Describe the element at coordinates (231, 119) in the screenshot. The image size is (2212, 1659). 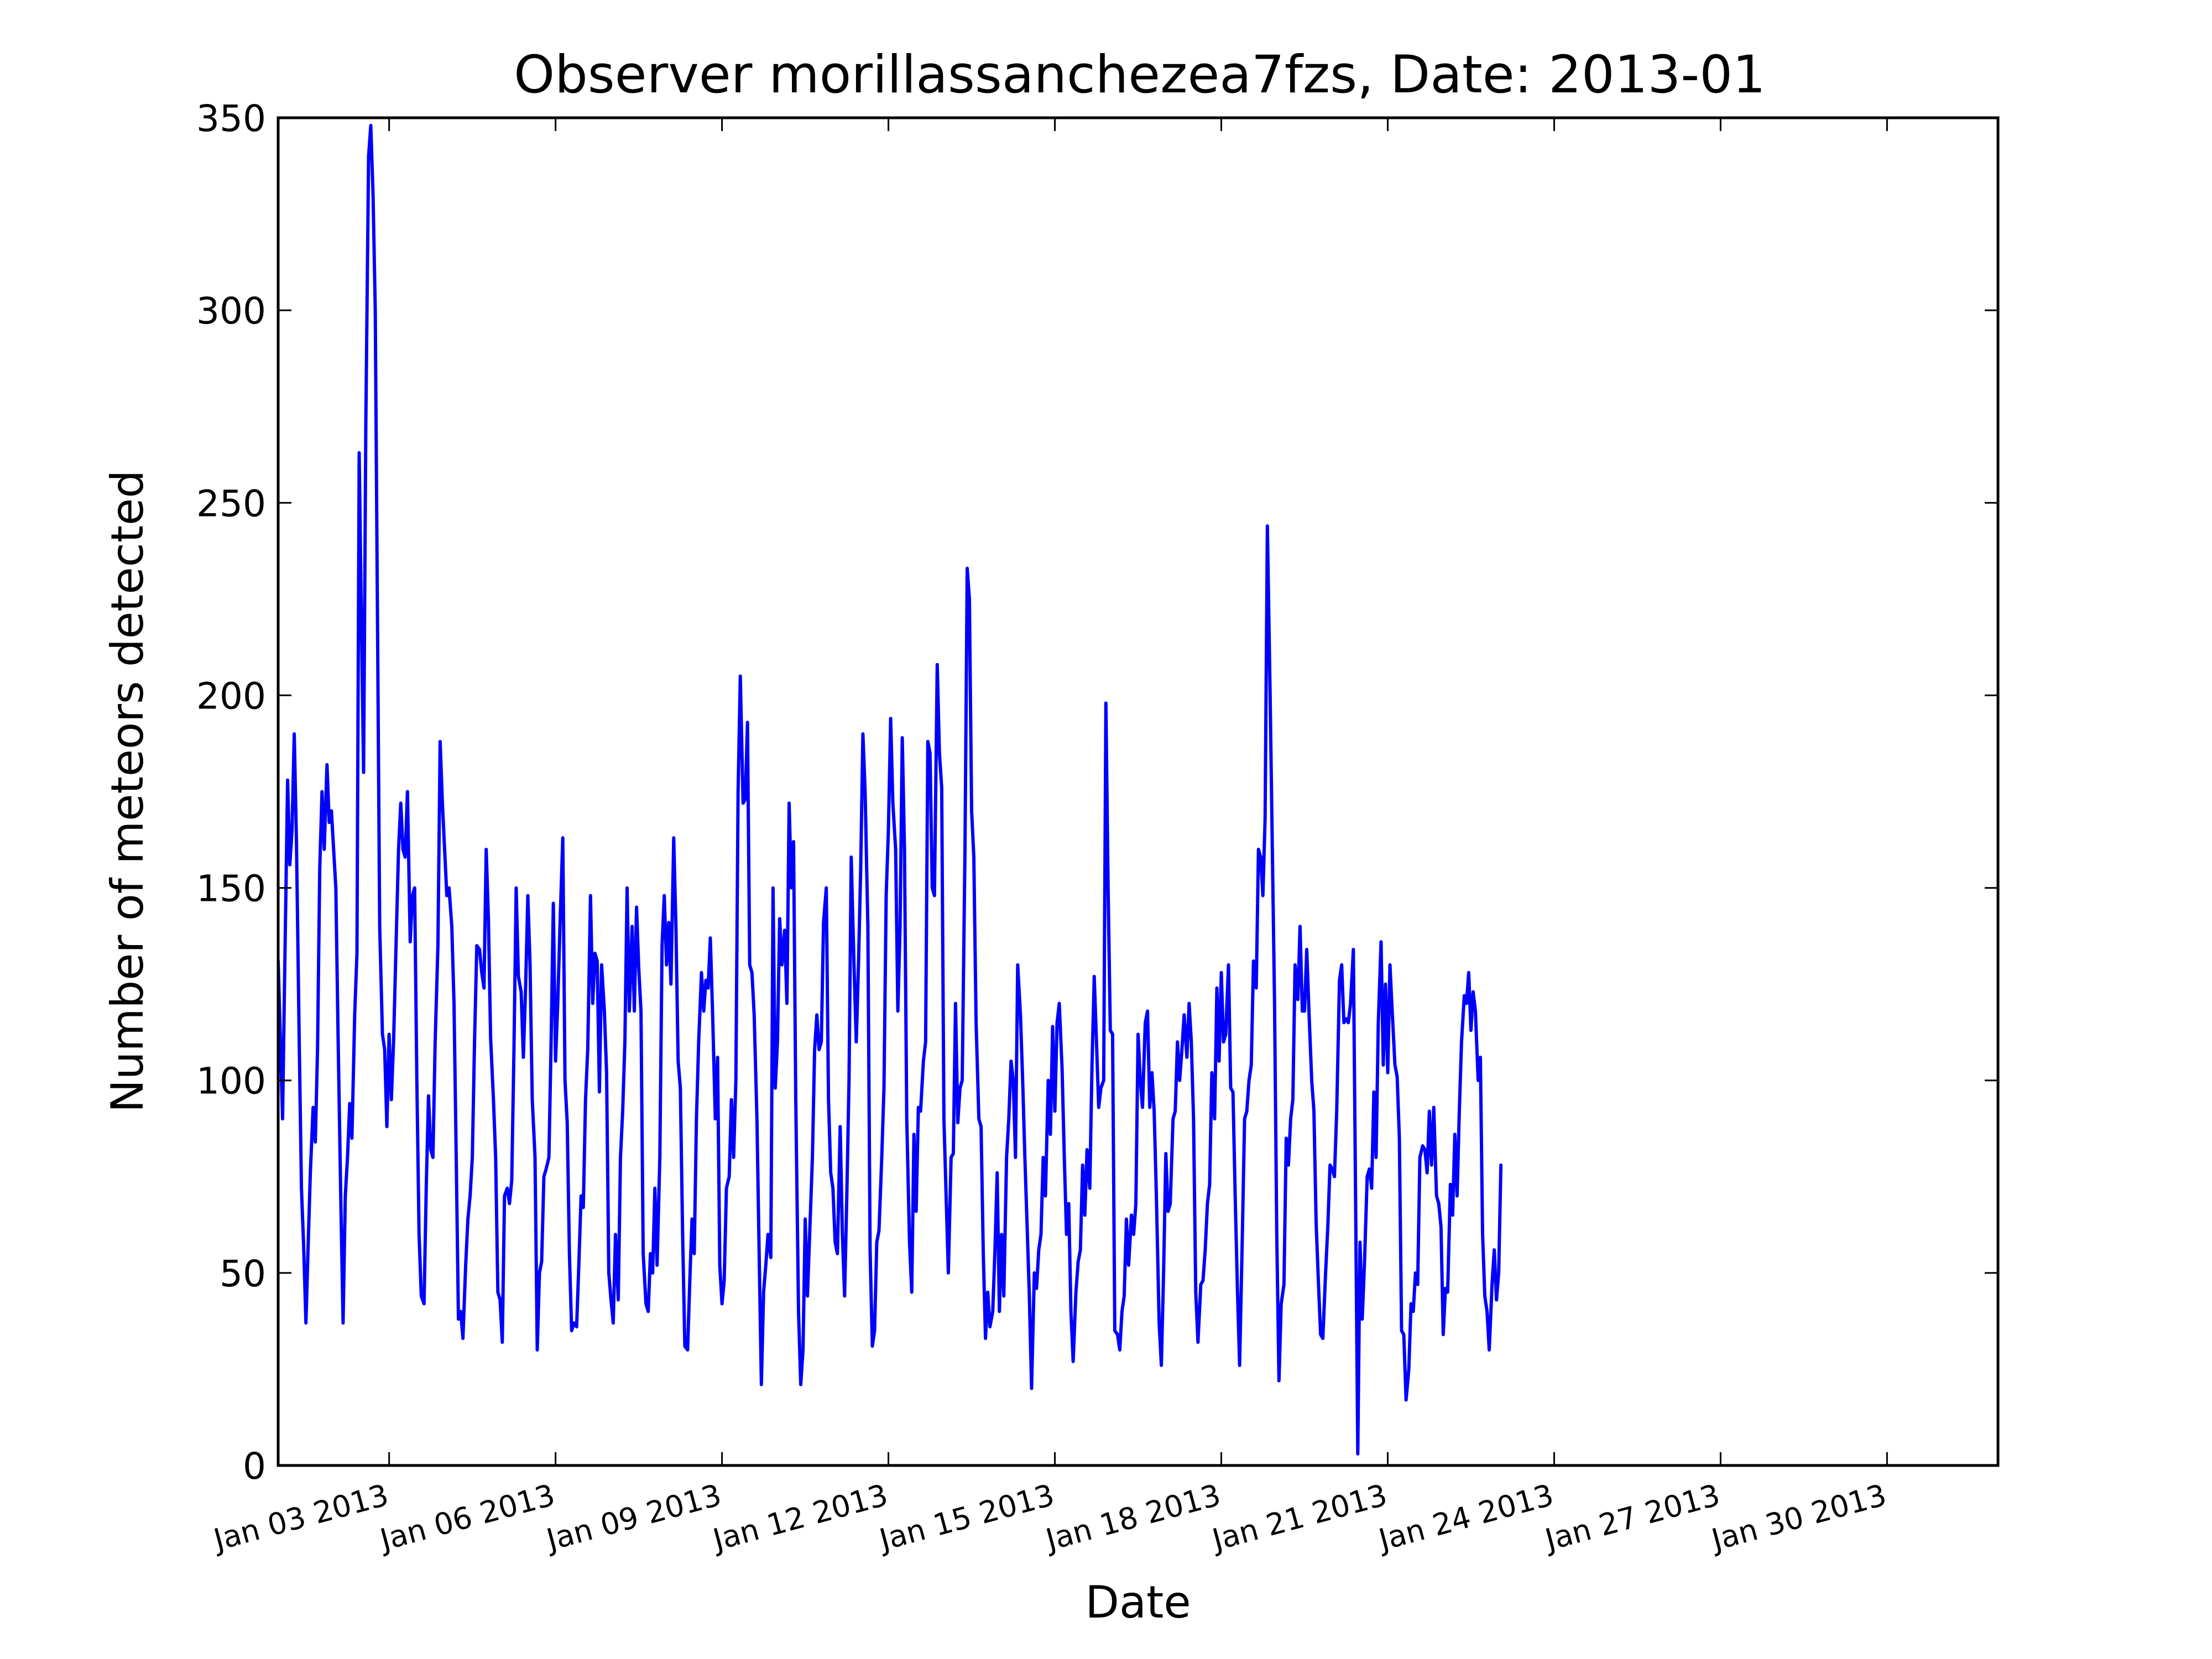
I see `y-tick-label: 350` at that location.